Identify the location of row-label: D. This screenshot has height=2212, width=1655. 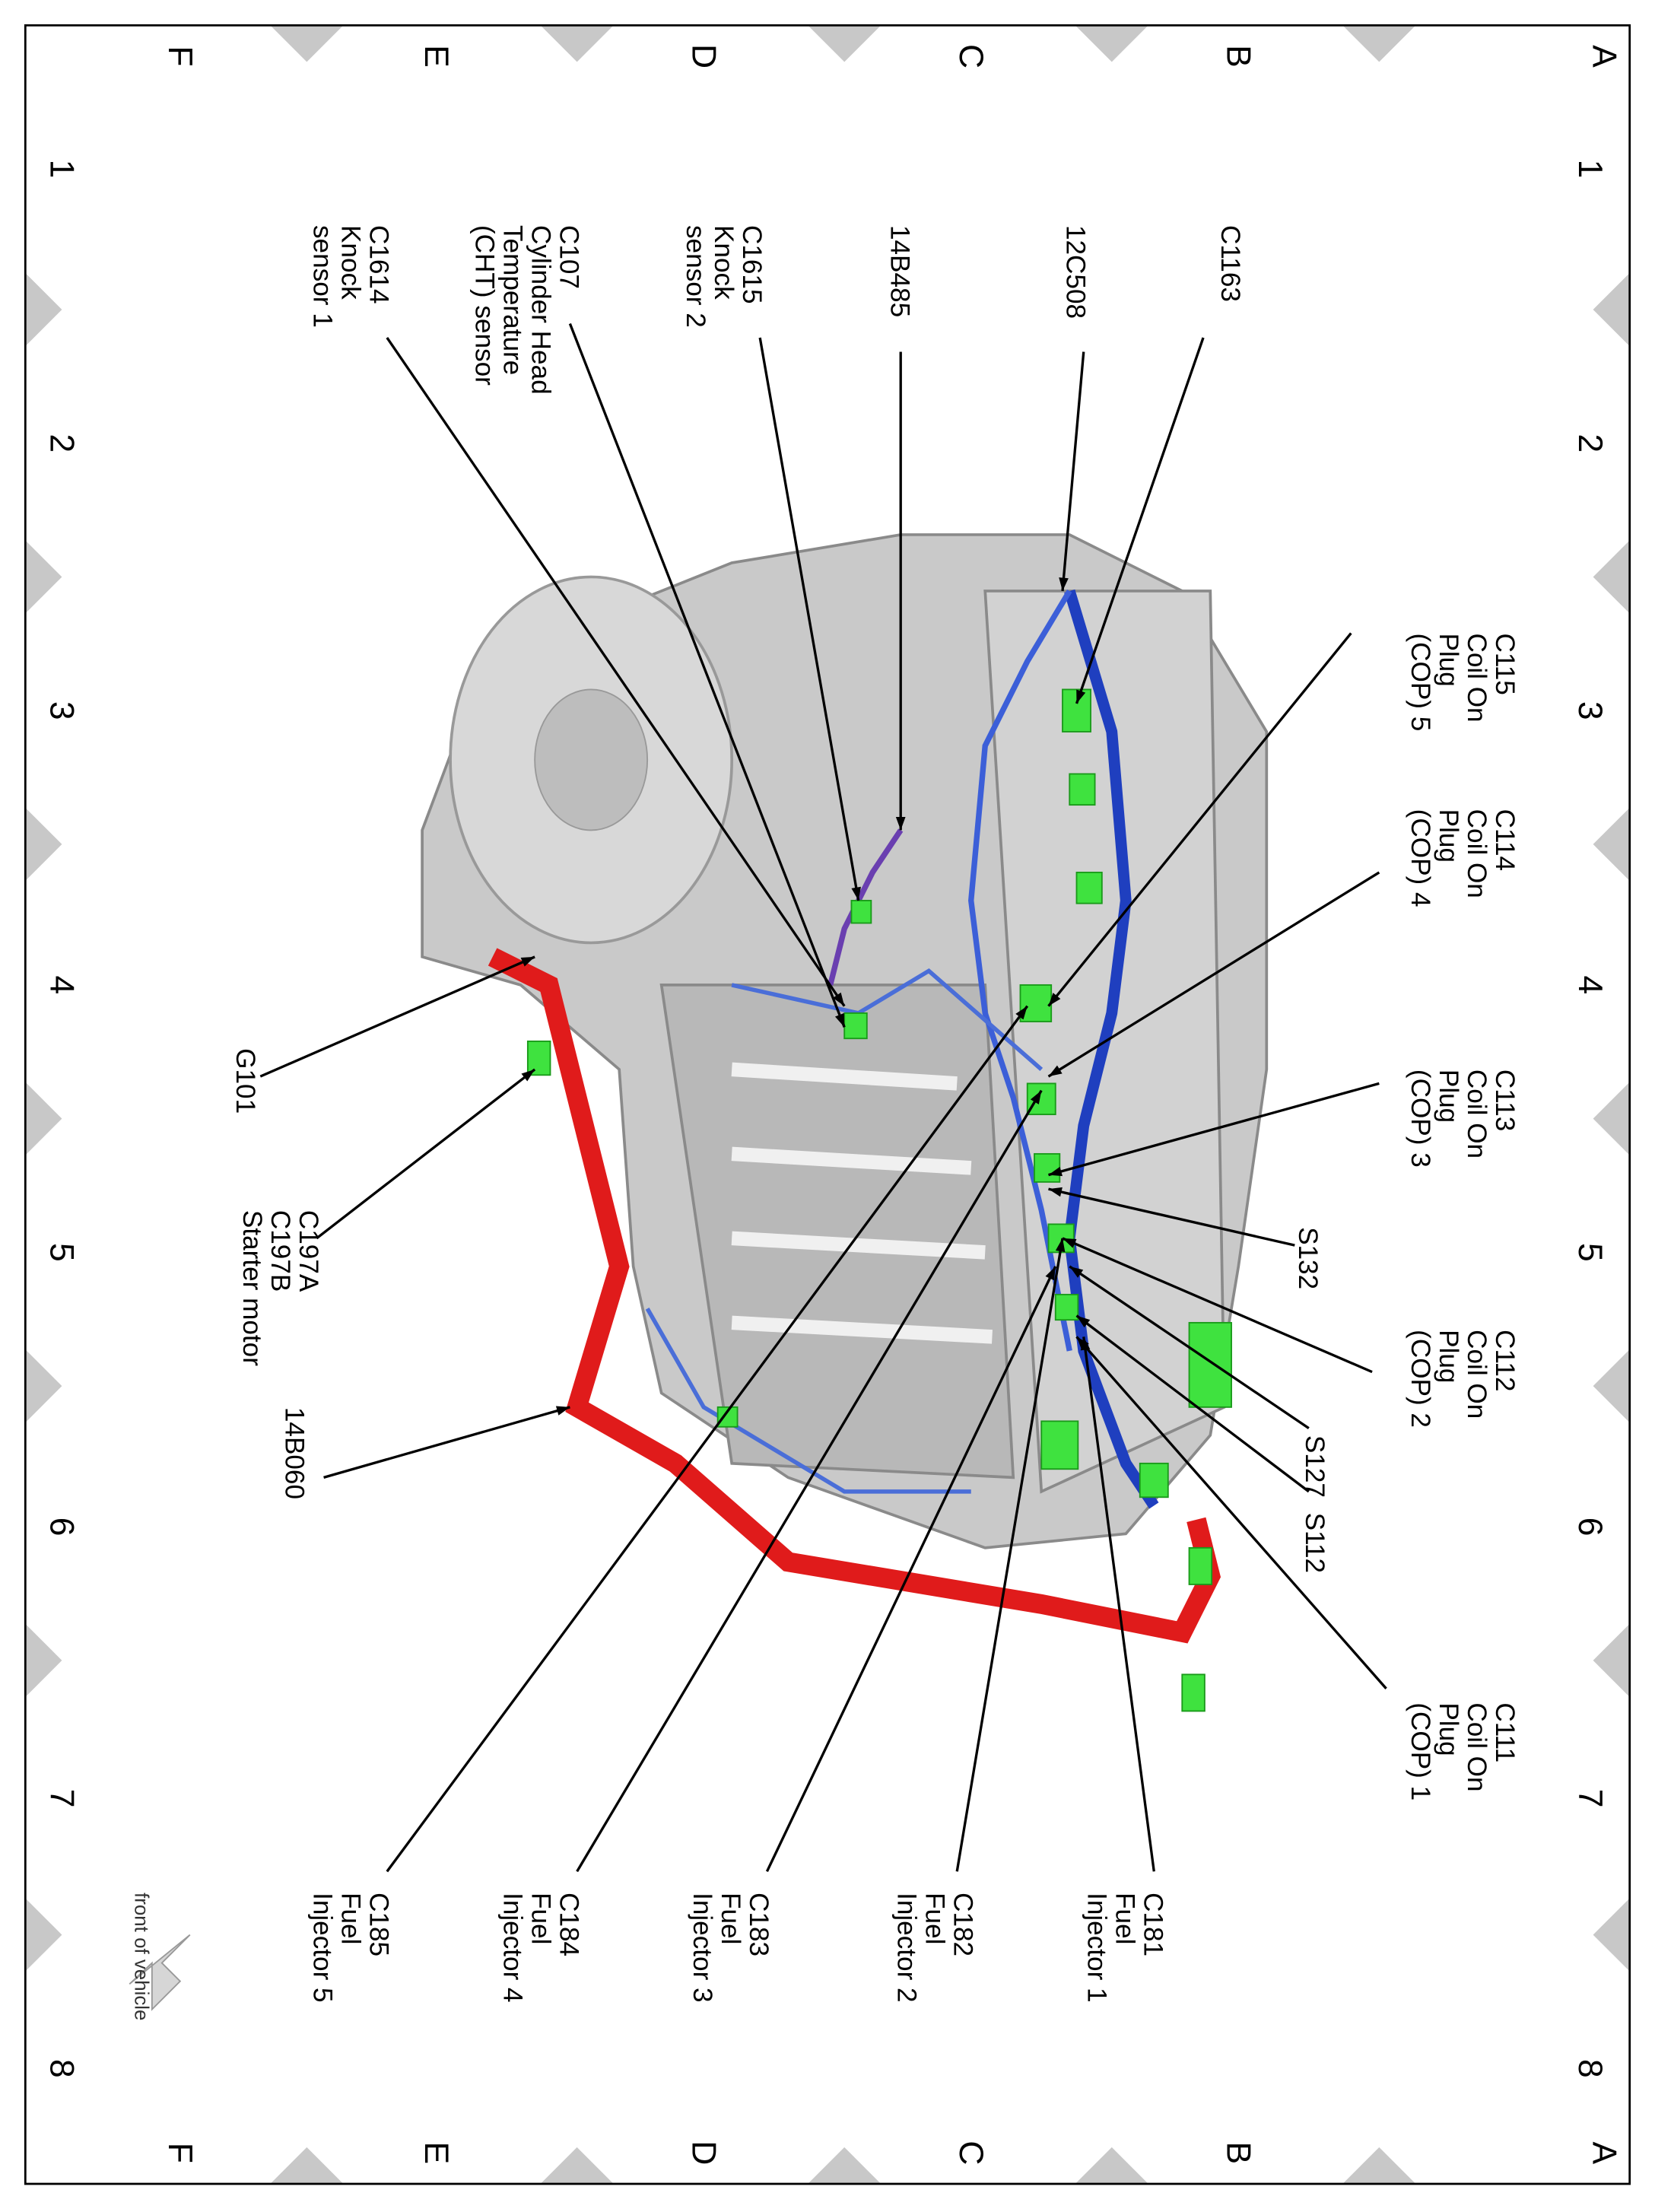
(704, 2153).